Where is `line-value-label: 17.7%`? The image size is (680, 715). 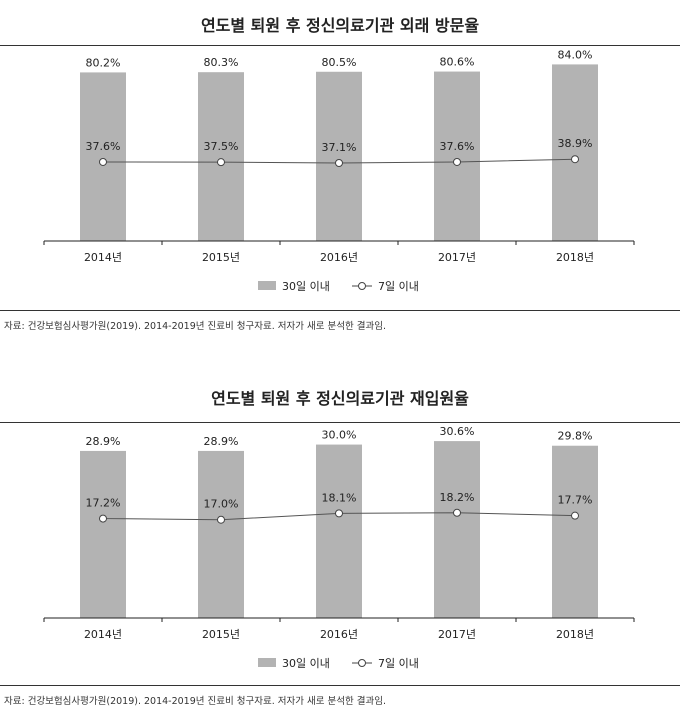
line-value-label: 17.7% is located at coordinates (575, 500).